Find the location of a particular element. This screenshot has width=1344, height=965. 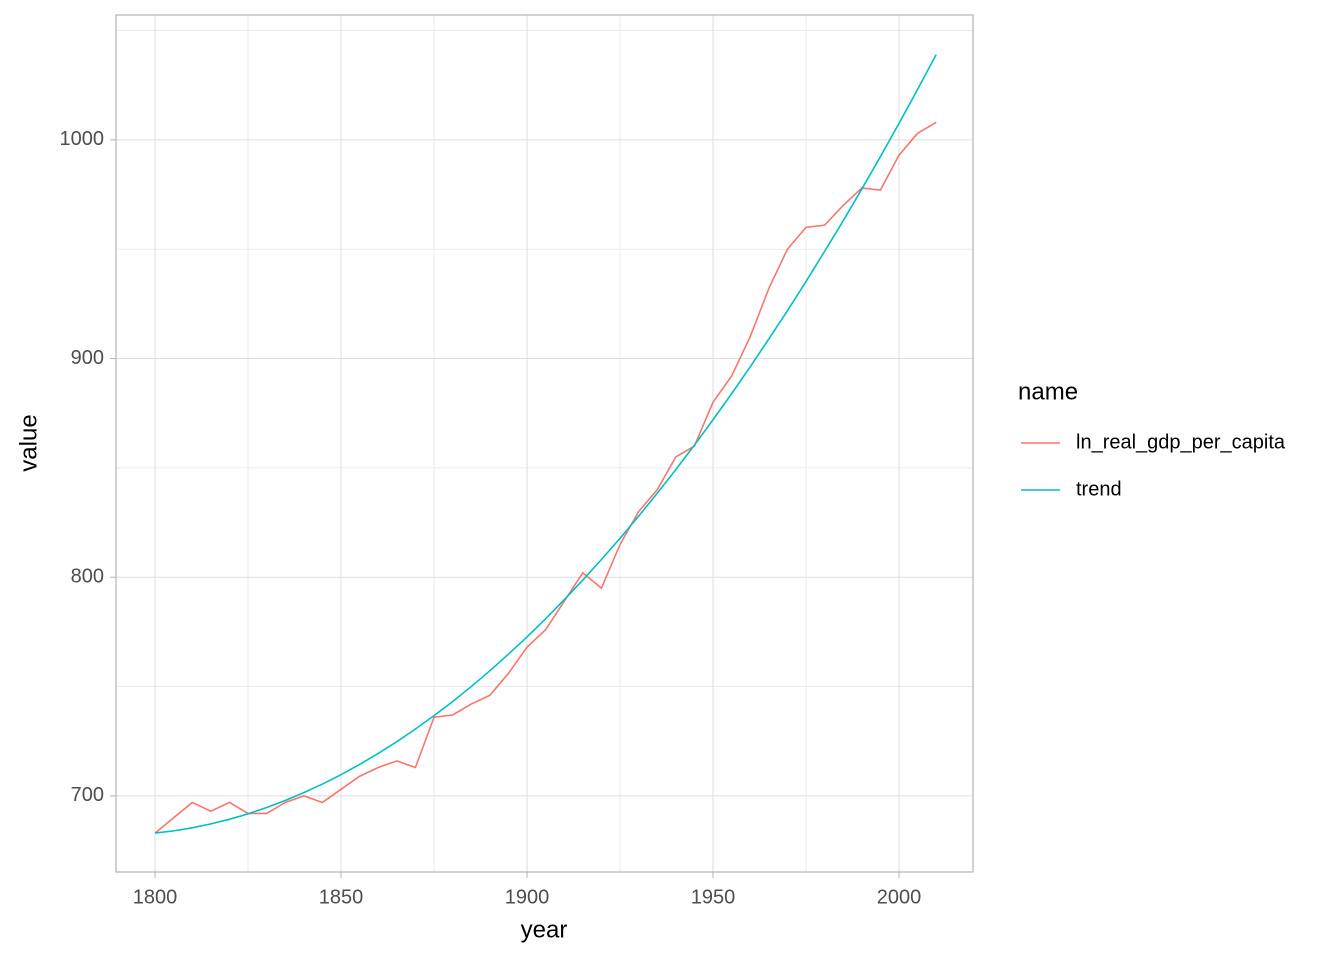

legend-label: ln_real_gdp_per_capita is located at coordinates (1181, 442).